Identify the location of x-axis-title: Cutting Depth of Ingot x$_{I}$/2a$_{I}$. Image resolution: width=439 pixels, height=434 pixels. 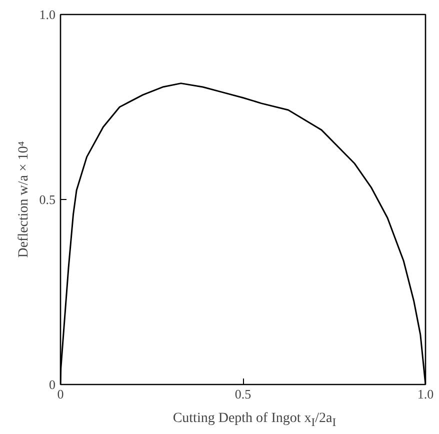
(254, 420).